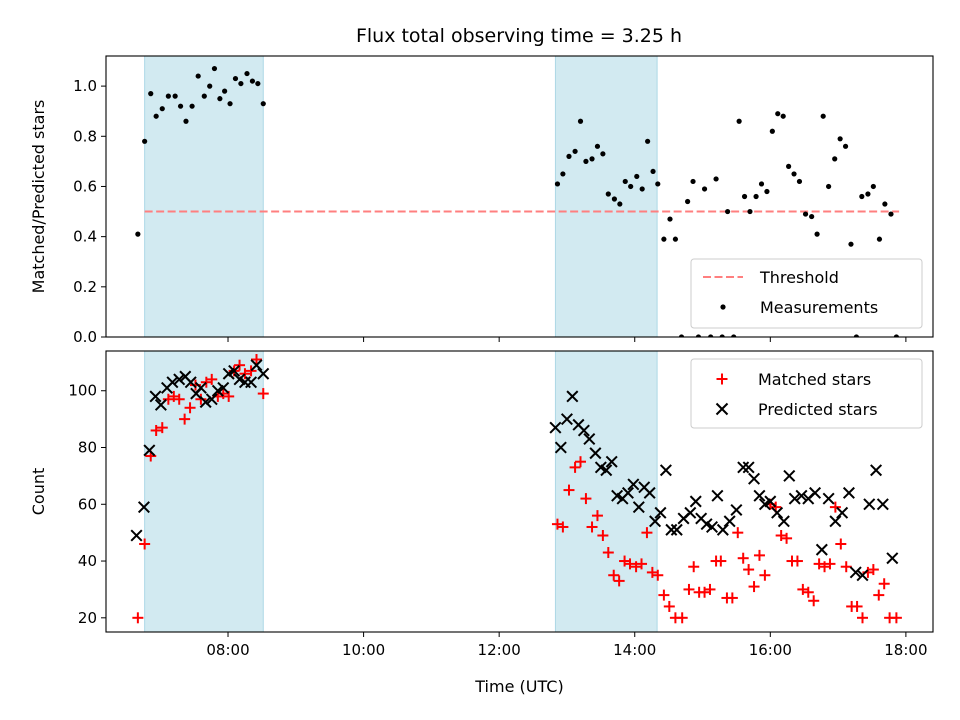  Describe the element at coordinates (770, 650) in the screenshot. I see `bottom-x-tick-label: 16:00` at that location.